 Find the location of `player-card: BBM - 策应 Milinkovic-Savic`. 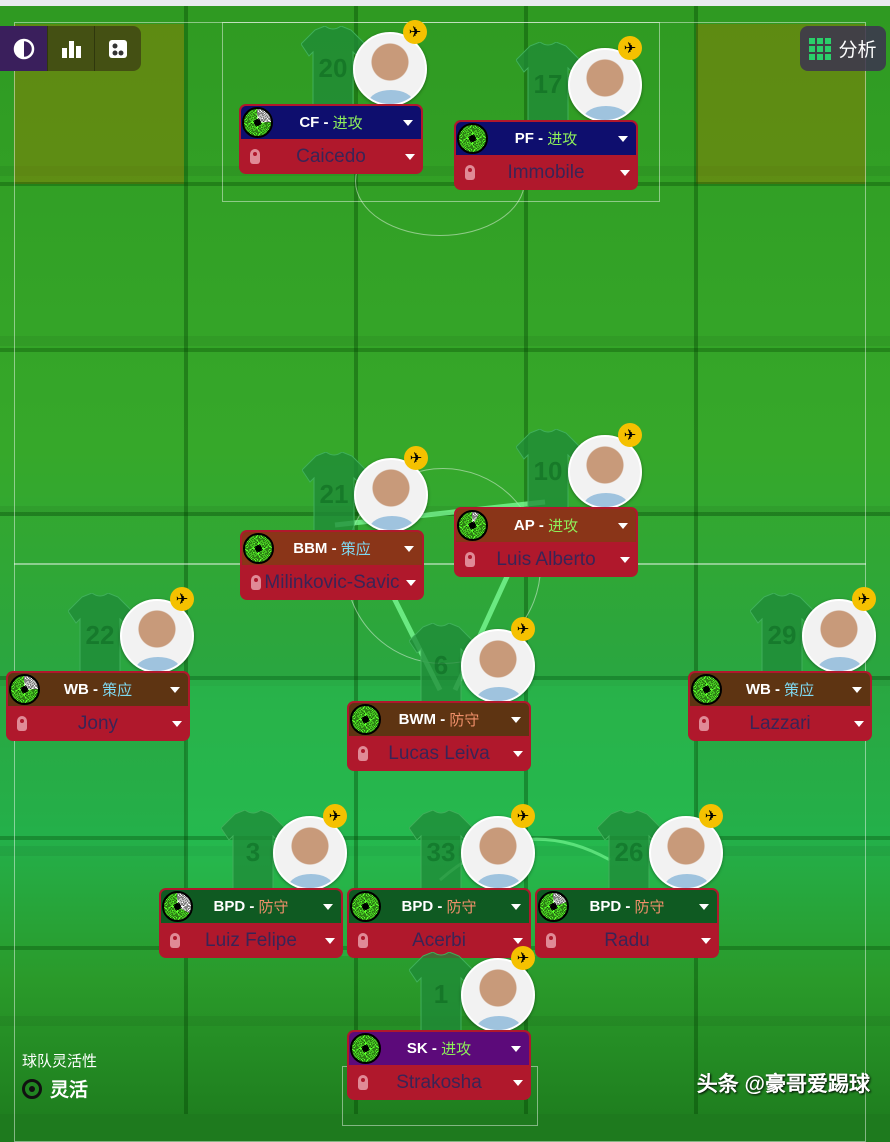

player-card: BBM - 策应 Milinkovic-Savic is located at coordinates (332, 565).